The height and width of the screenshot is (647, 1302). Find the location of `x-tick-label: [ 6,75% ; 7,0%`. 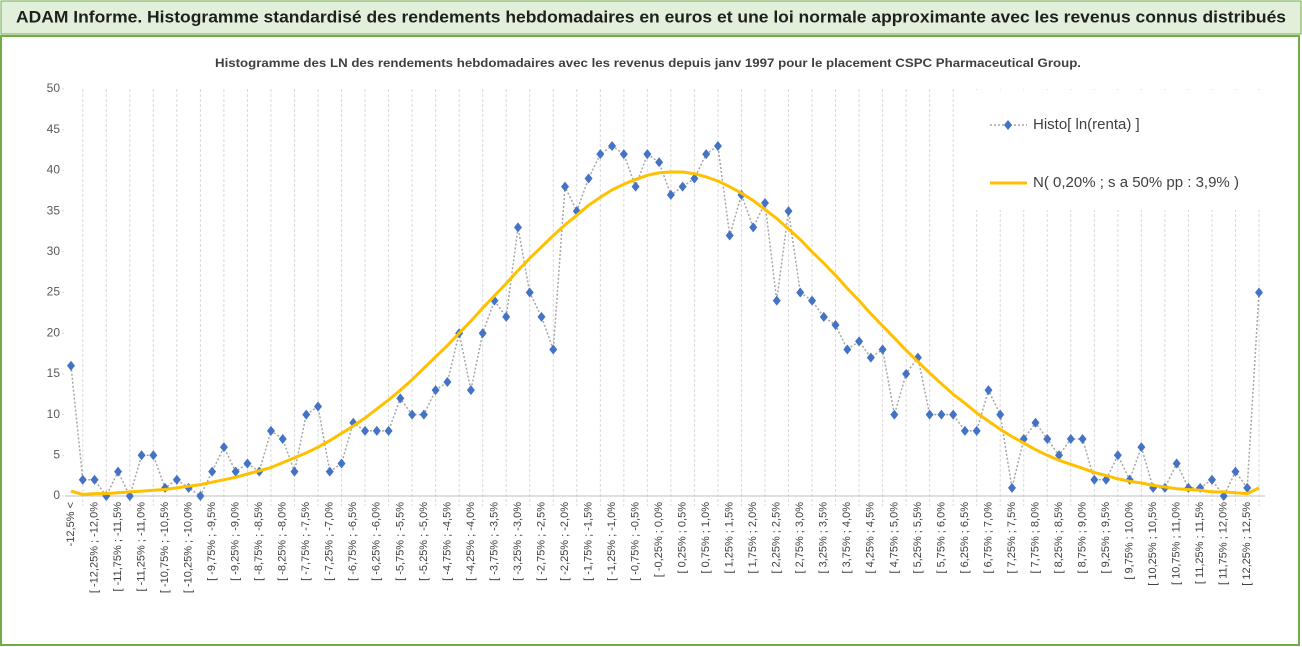

x-tick-label: [ 6,75% ; 7,0% is located at coordinates (988, 538).